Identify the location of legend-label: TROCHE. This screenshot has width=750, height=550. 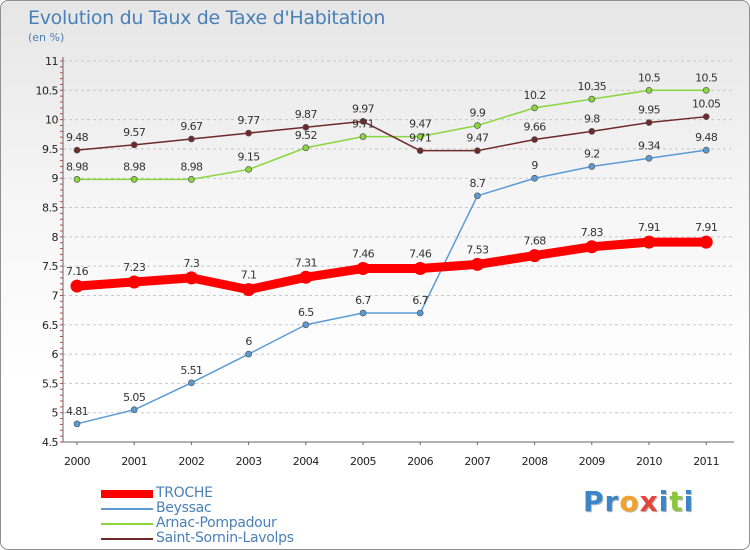
(184, 493).